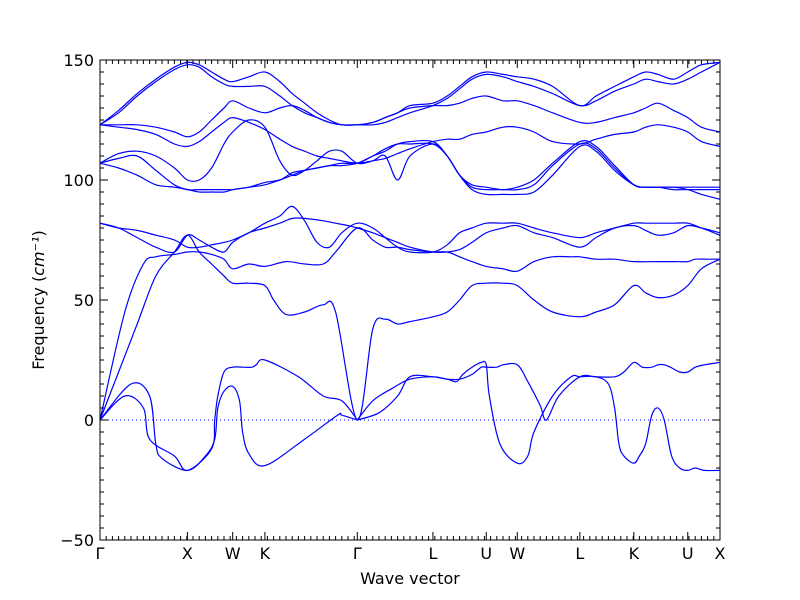  Describe the element at coordinates (38, 328) in the screenshot. I see `y-axis-label-text: Frequency` at that location.